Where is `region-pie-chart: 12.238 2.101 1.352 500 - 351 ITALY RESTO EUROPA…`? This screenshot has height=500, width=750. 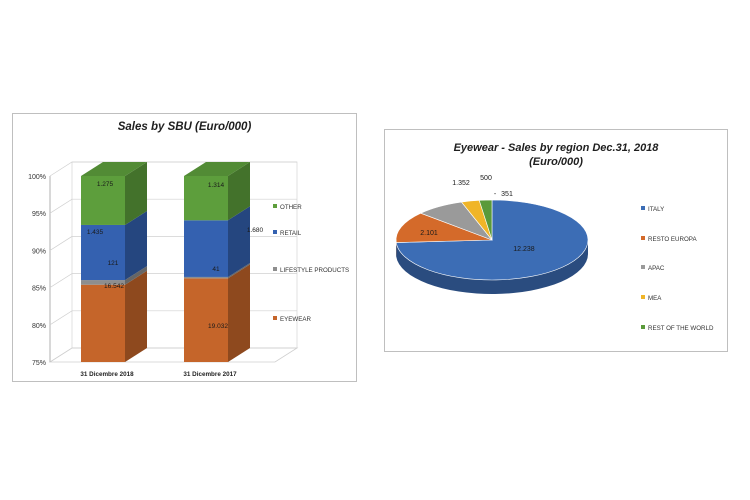
region-pie-chart: 12.238 2.101 1.352 500 - 351 ITALY RESTO EUROPA… is located at coordinates (554, 253).